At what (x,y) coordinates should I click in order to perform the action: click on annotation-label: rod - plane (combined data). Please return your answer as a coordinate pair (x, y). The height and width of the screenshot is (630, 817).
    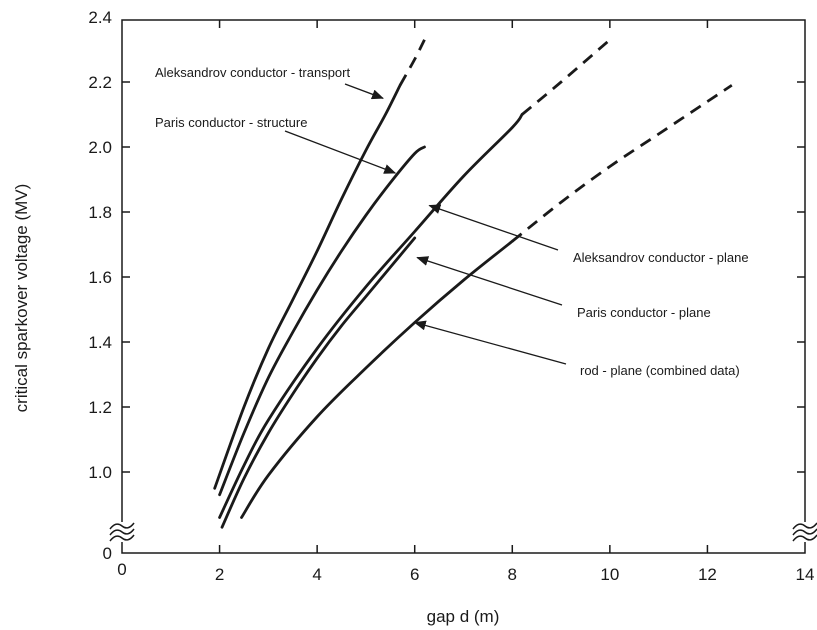
    Looking at the image, I should click on (660, 370).